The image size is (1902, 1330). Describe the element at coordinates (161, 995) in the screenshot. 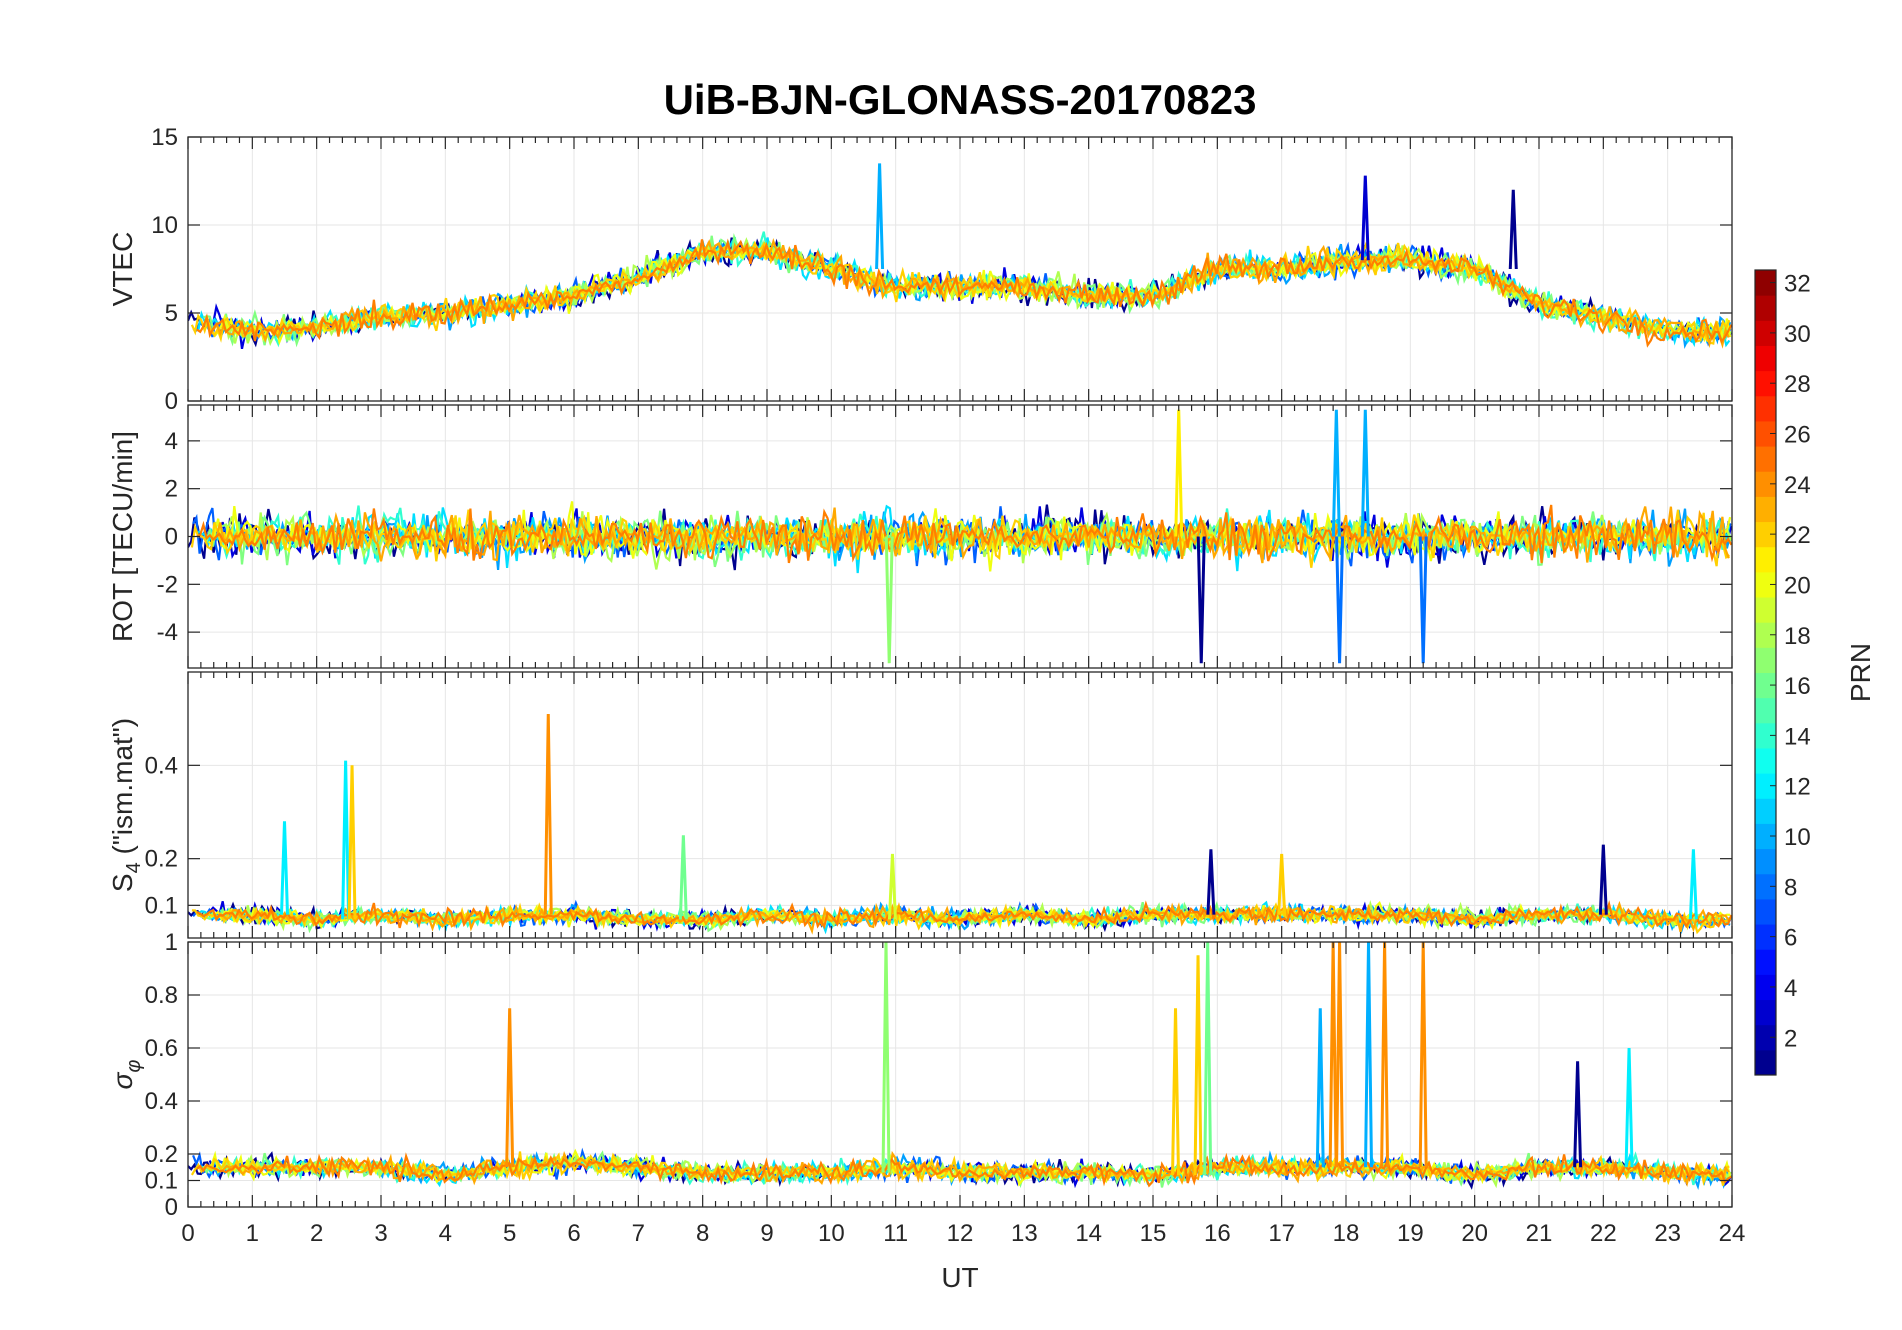

I see `y-tick-label: 0.8` at that location.